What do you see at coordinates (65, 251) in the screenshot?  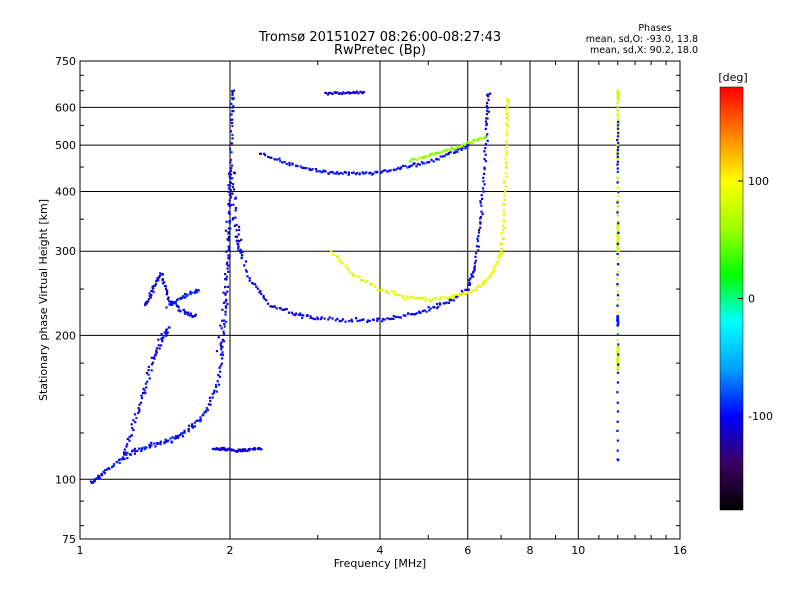 I see `y-tick-label: 300` at bounding box center [65, 251].